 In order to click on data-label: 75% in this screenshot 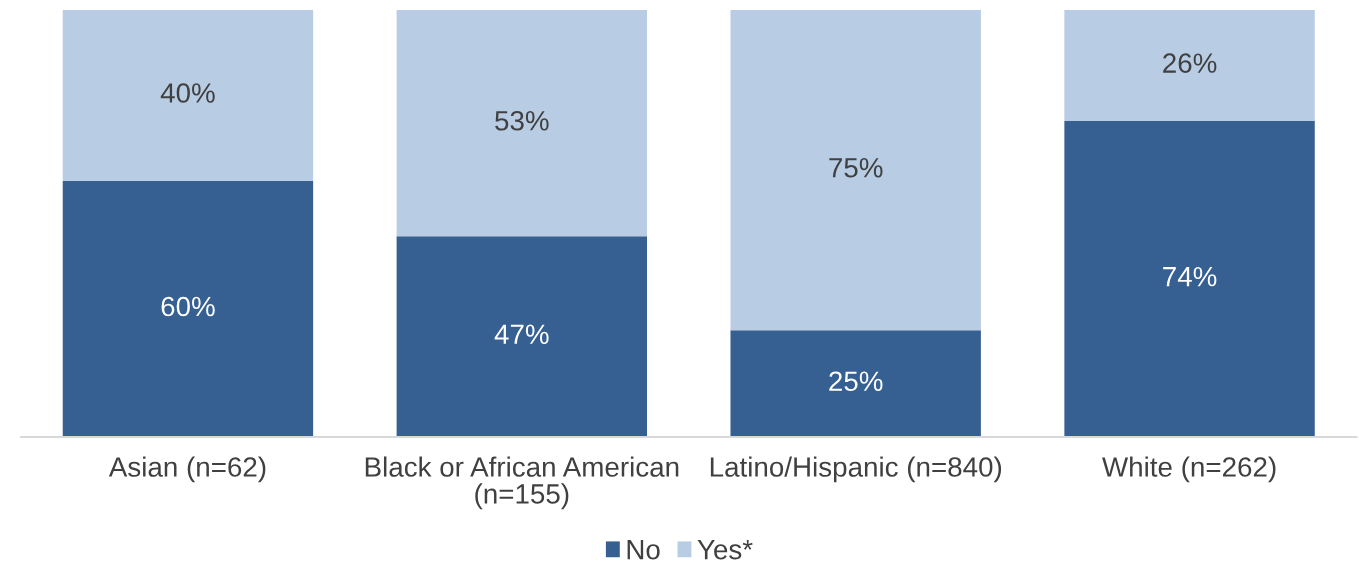, I will do `click(856, 168)`.